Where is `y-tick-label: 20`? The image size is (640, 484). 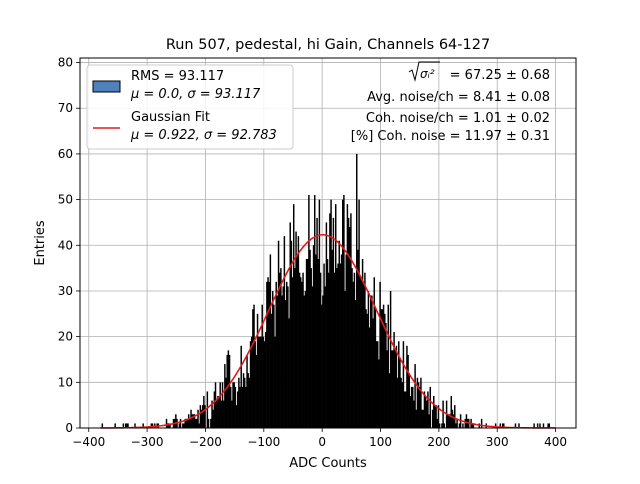
y-tick-label: 20 is located at coordinates (65, 337).